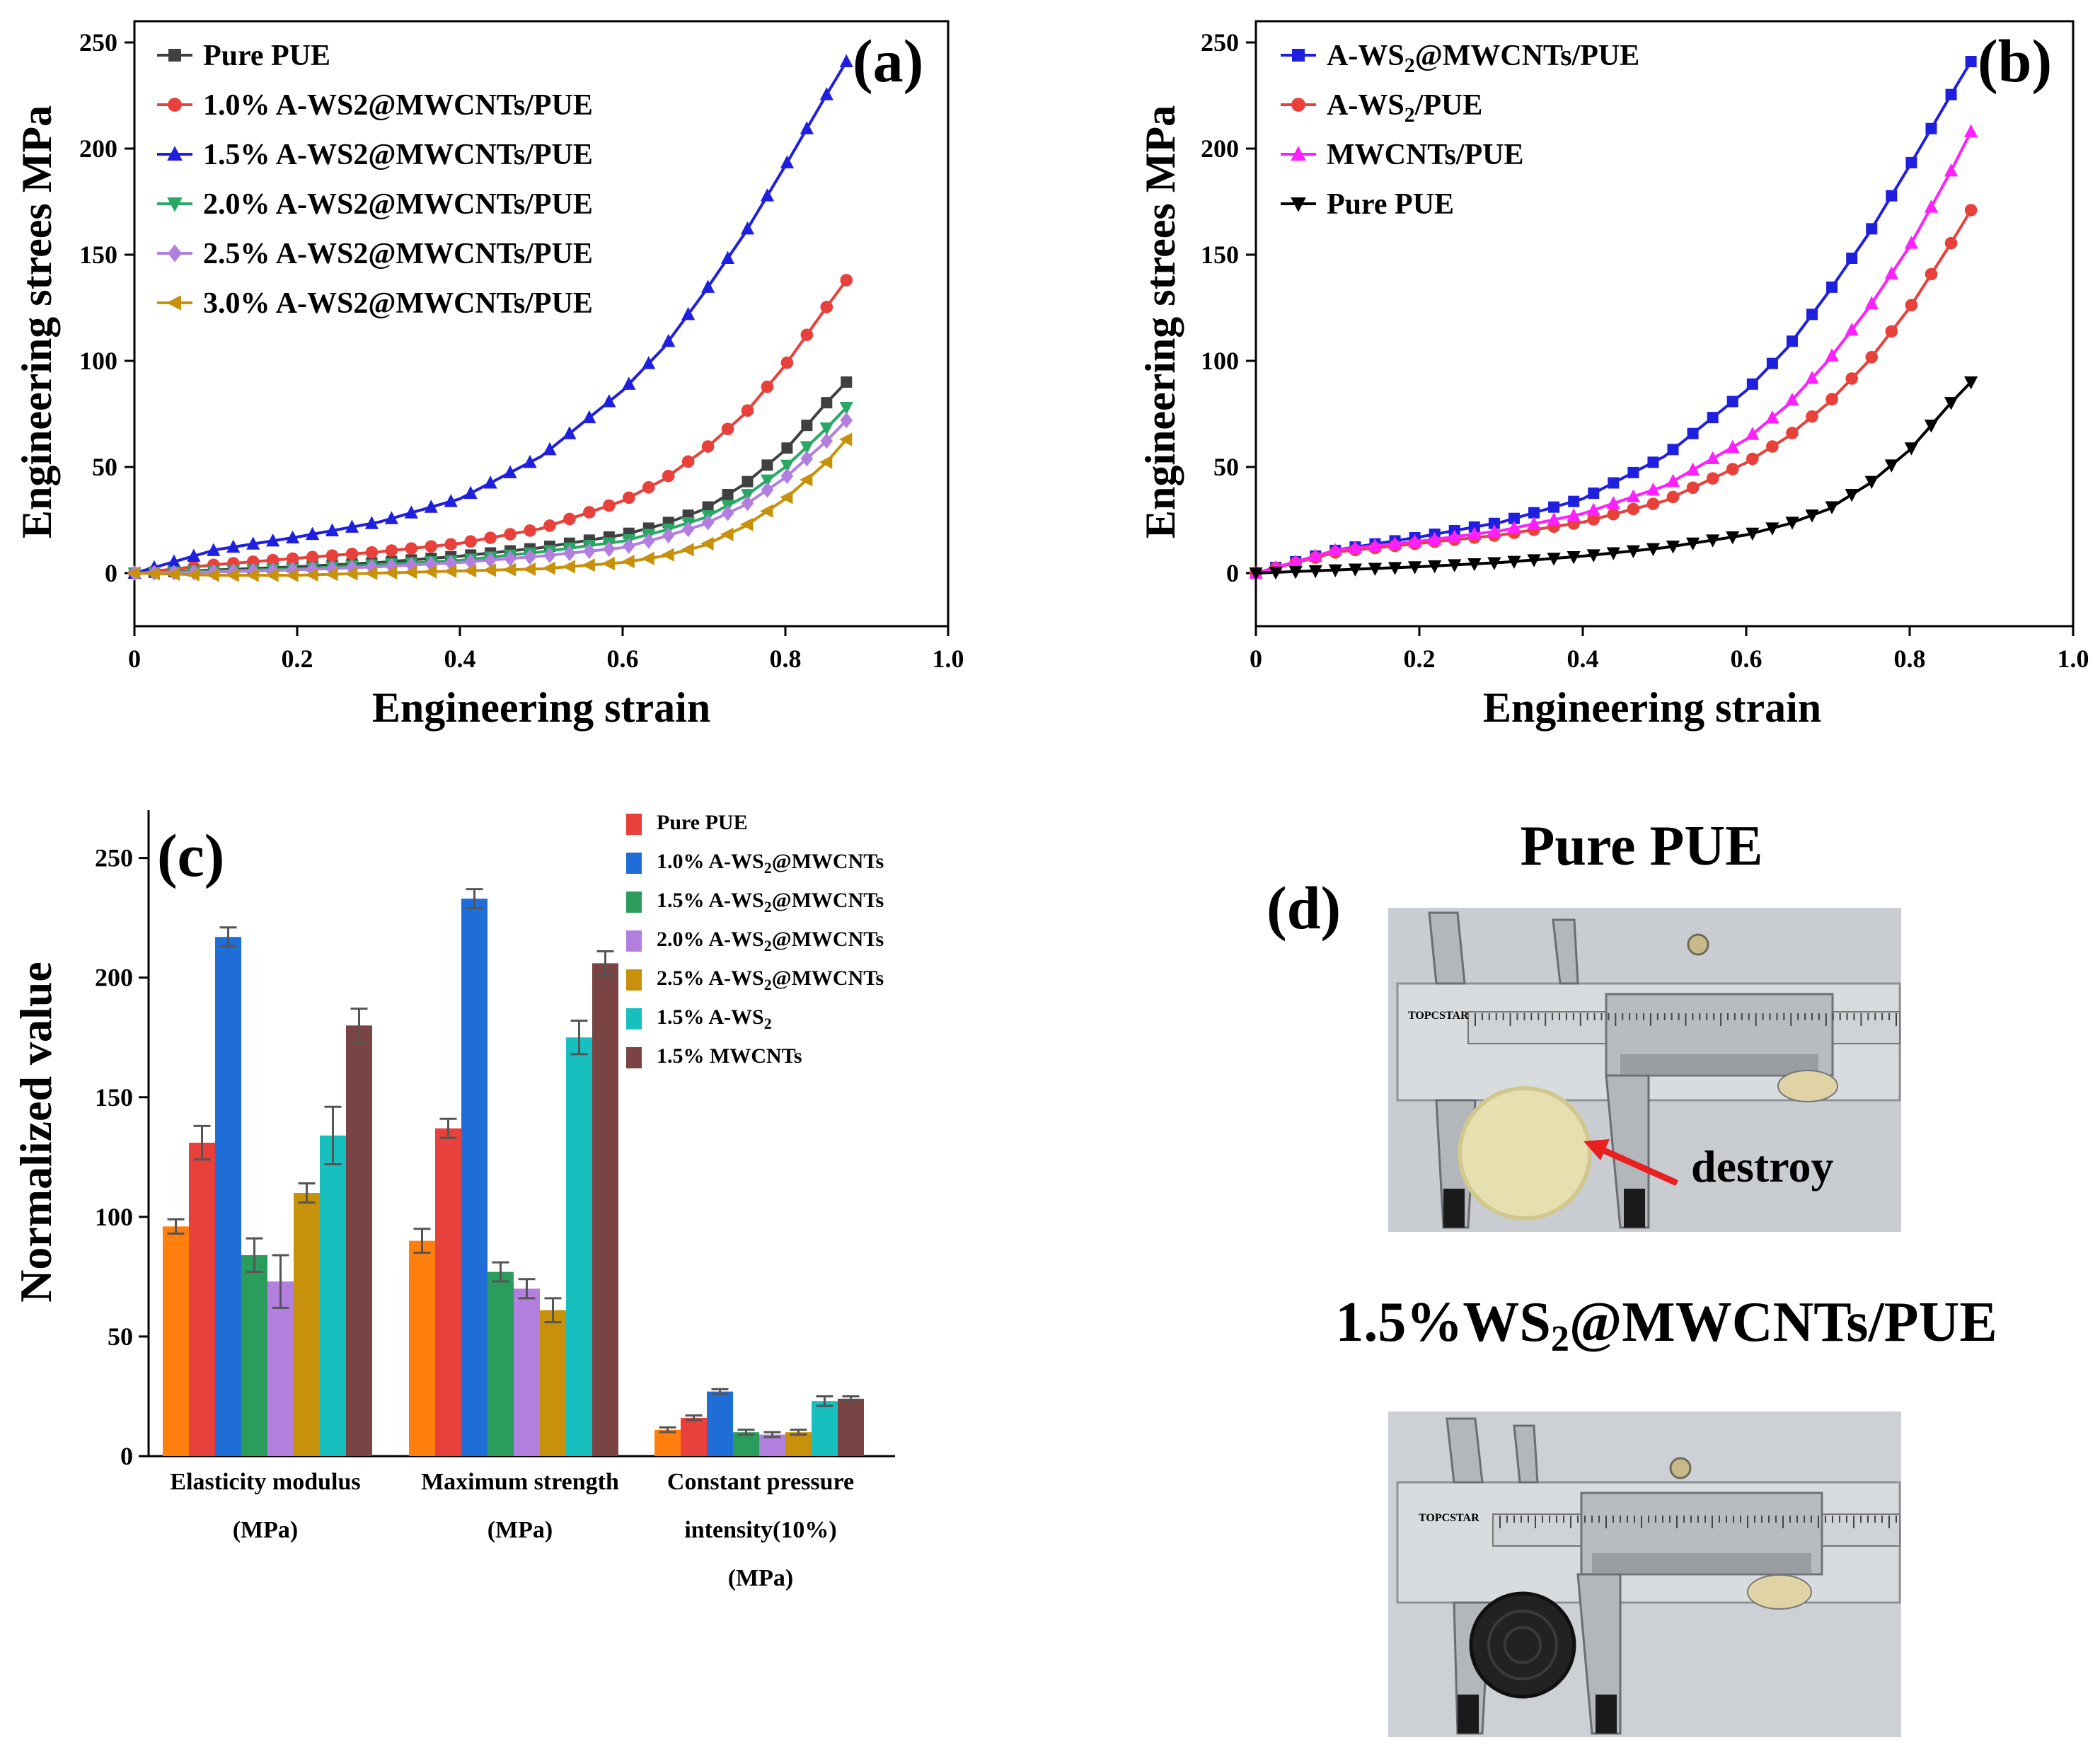 This screenshot has height=1754, width=2100. Describe the element at coordinates (1613, 319) in the screenshot. I see `panel-b-series` at that location.